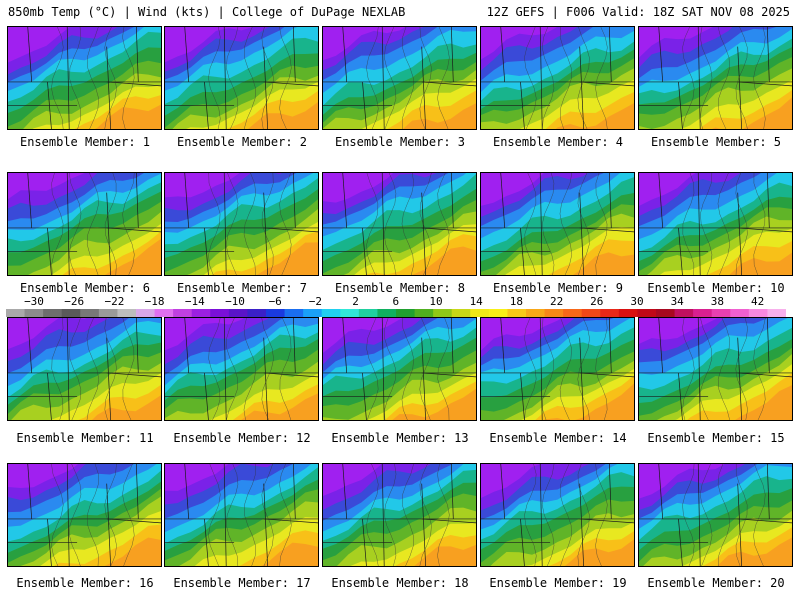  I want to click on ensemble-member-label: Ensemble Member: 11, so click(85, 438).